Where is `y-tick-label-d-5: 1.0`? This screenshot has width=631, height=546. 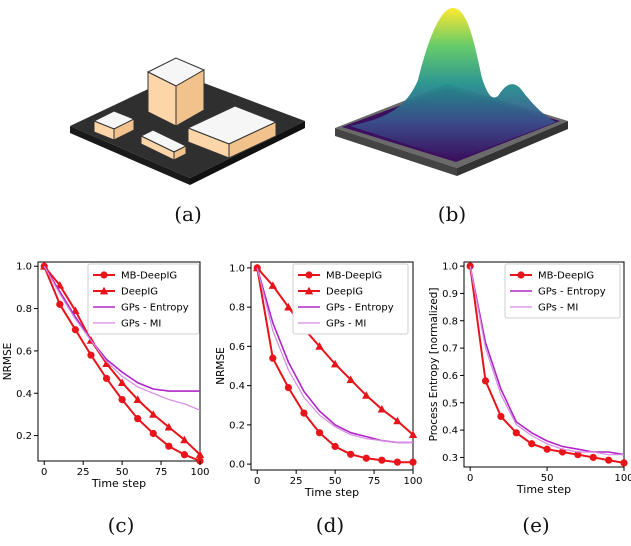 y-tick-label-d-5: 1.0 is located at coordinates (237, 268).